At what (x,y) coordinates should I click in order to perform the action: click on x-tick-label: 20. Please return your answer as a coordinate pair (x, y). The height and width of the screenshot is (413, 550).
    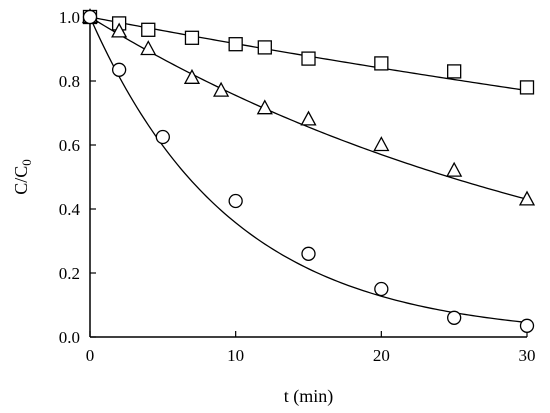
    Looking at the image, I should click on (381, 355).